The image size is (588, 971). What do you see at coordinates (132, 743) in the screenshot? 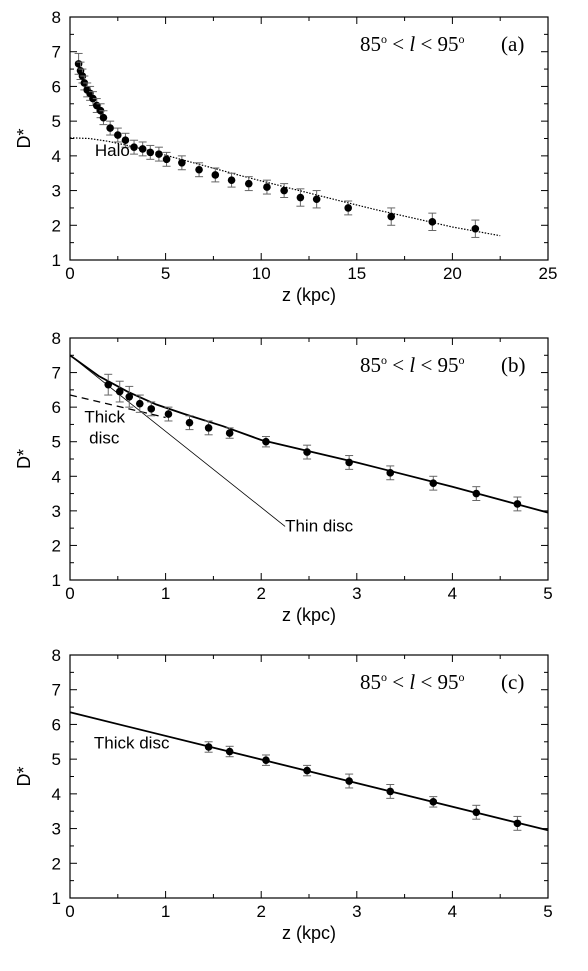
I see `curve-annotation: Thick disc` at bounding box center [132, 743].